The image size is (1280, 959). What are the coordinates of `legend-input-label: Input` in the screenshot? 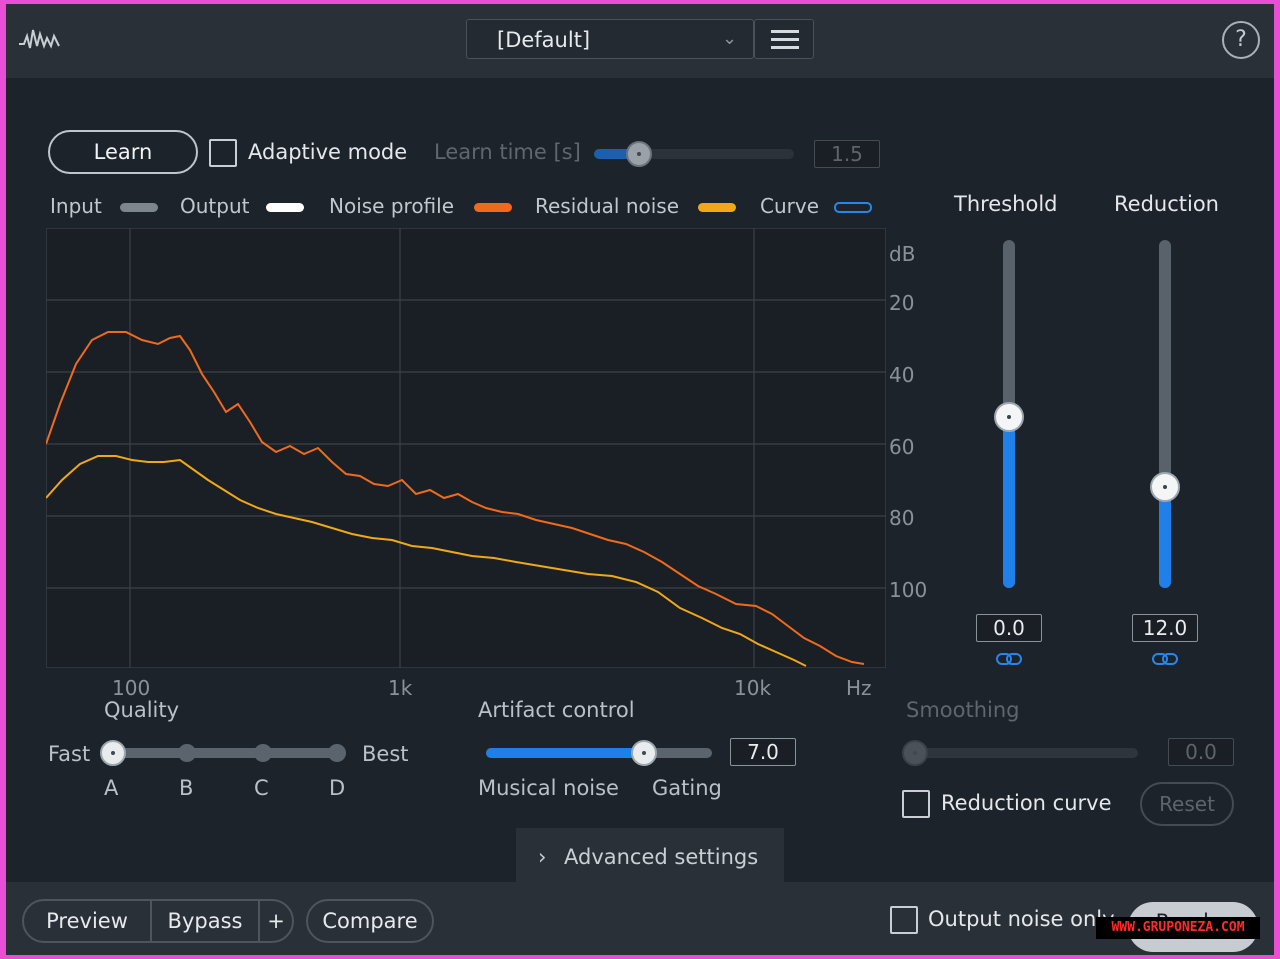 It's located at (76, 206).